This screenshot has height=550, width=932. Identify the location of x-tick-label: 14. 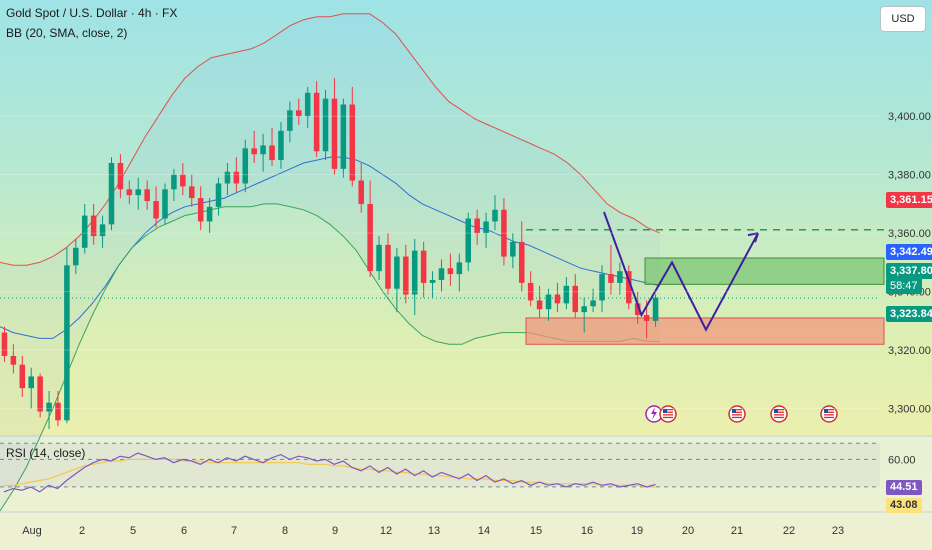
(484, 531).